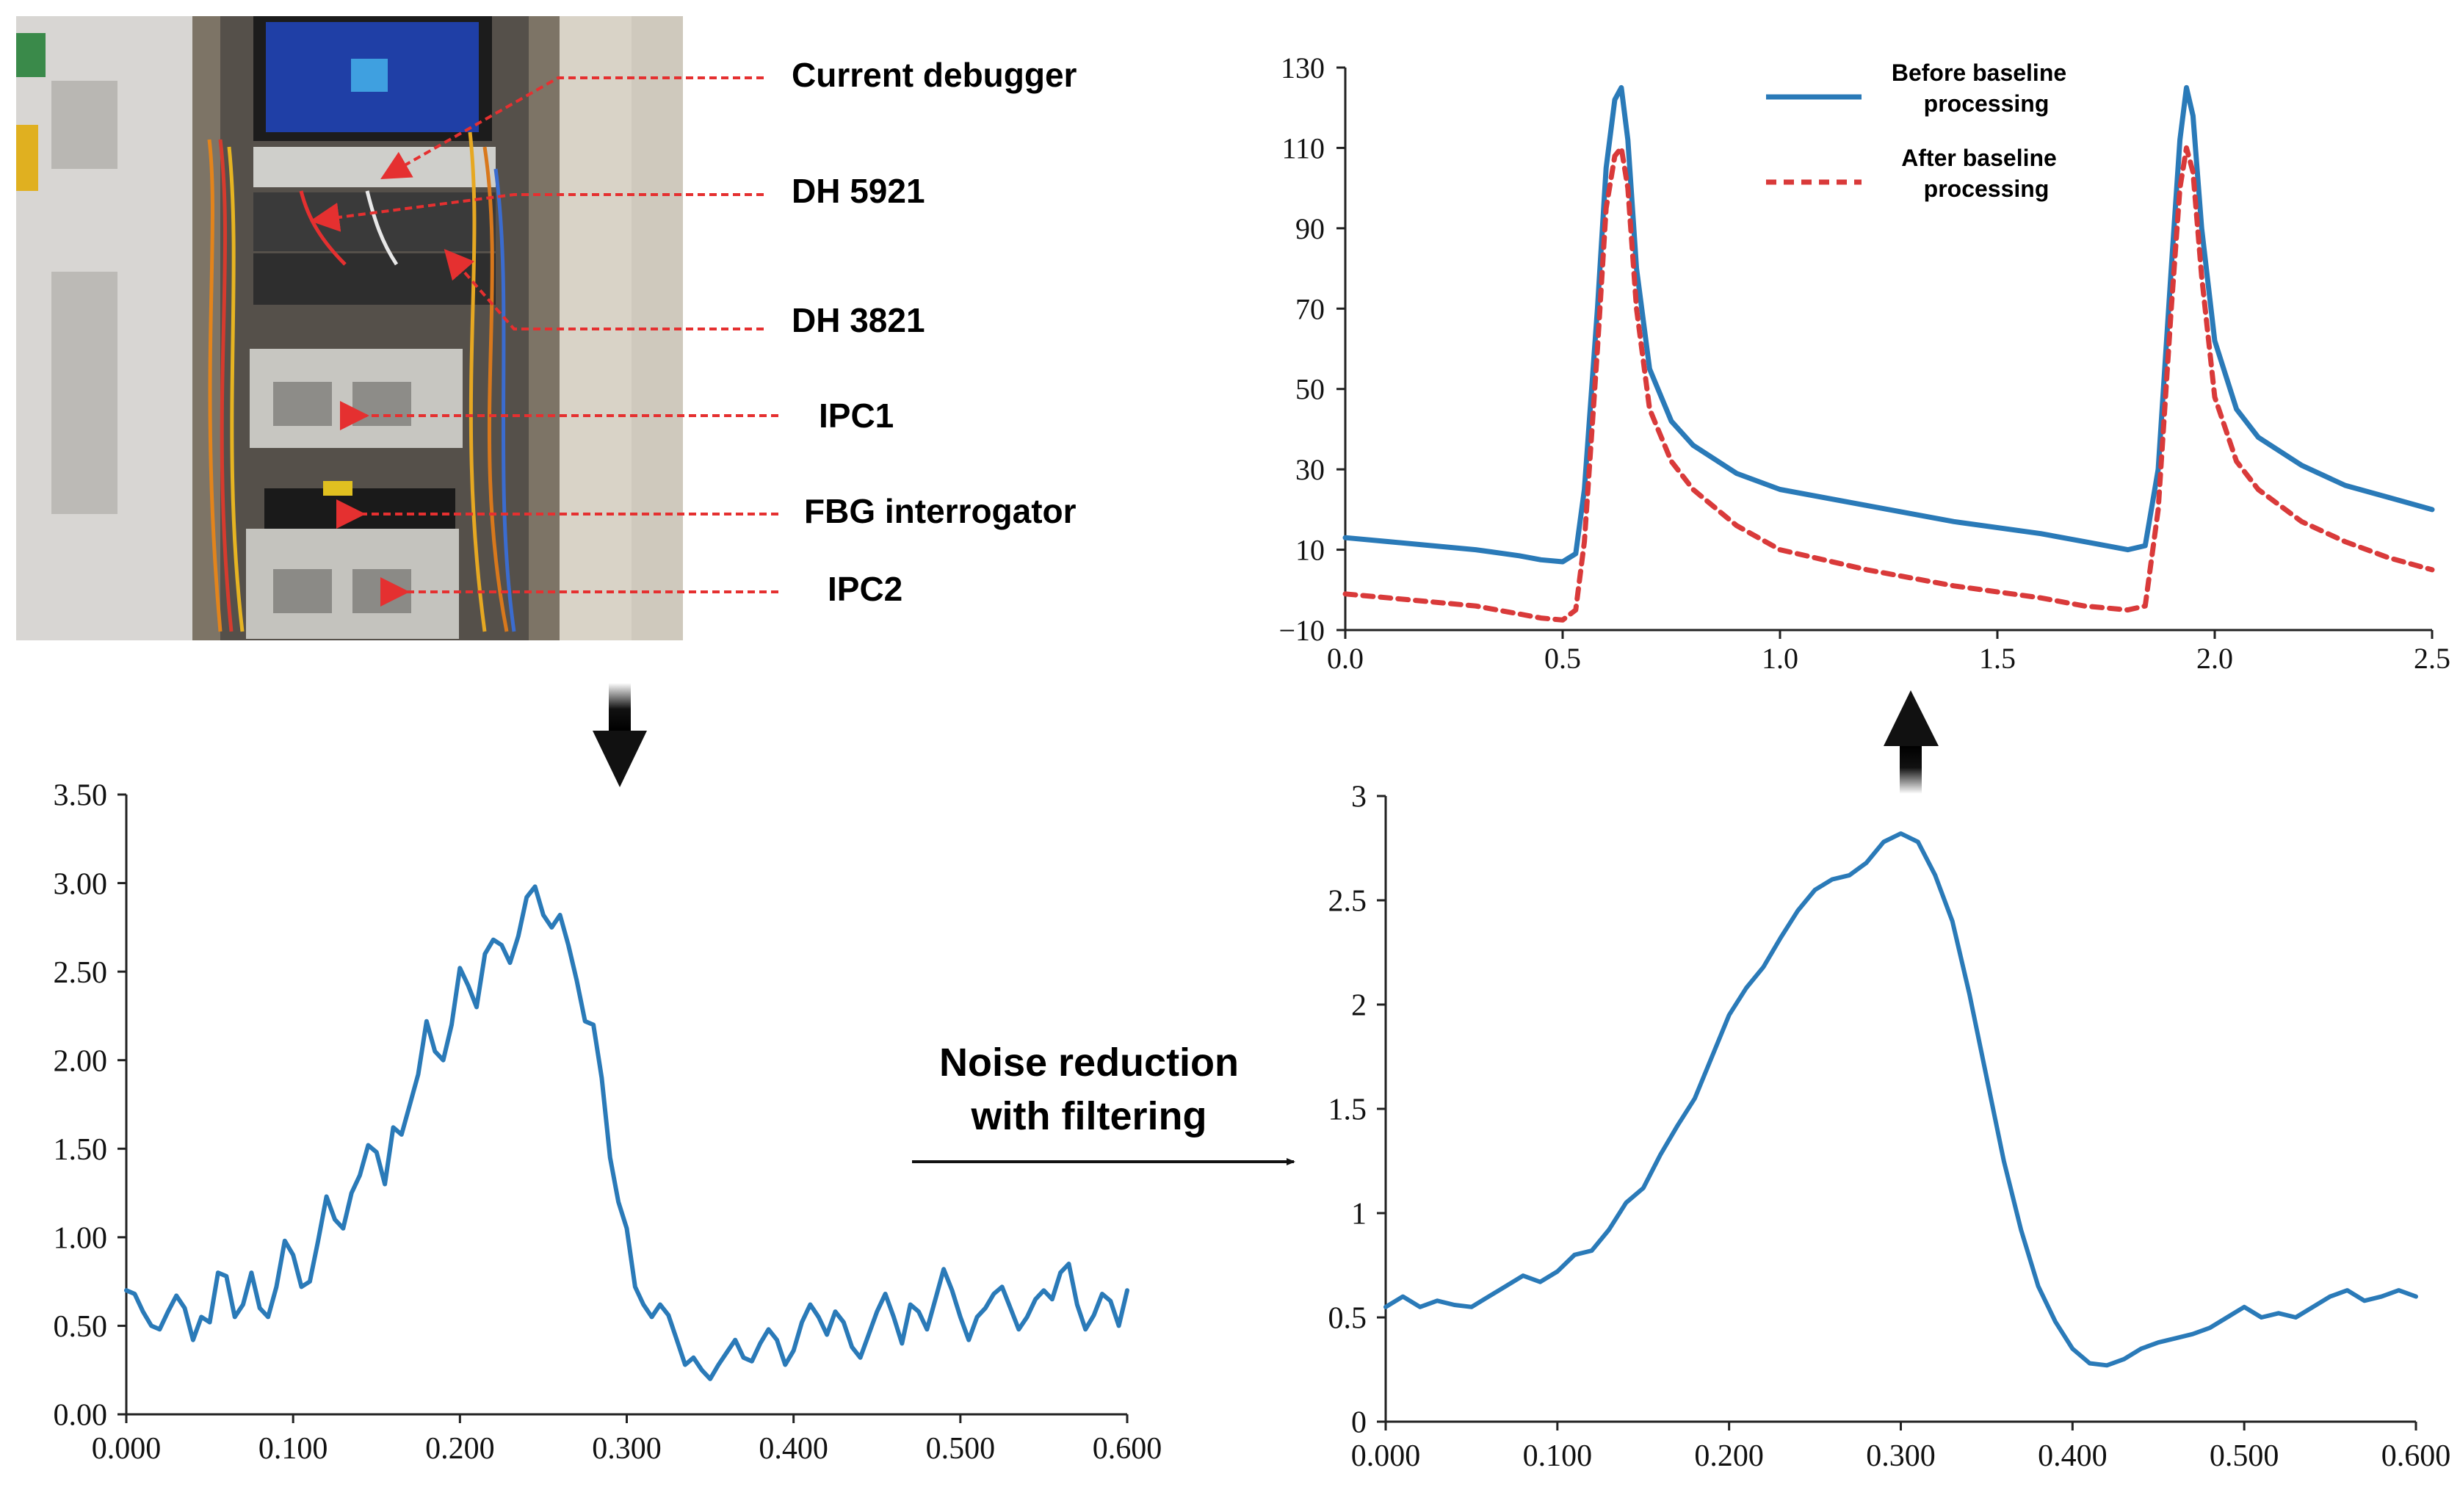 This screenshot has width=2460, height=1512. I want to click on series-line-raw-signal, so click(626, 1132).